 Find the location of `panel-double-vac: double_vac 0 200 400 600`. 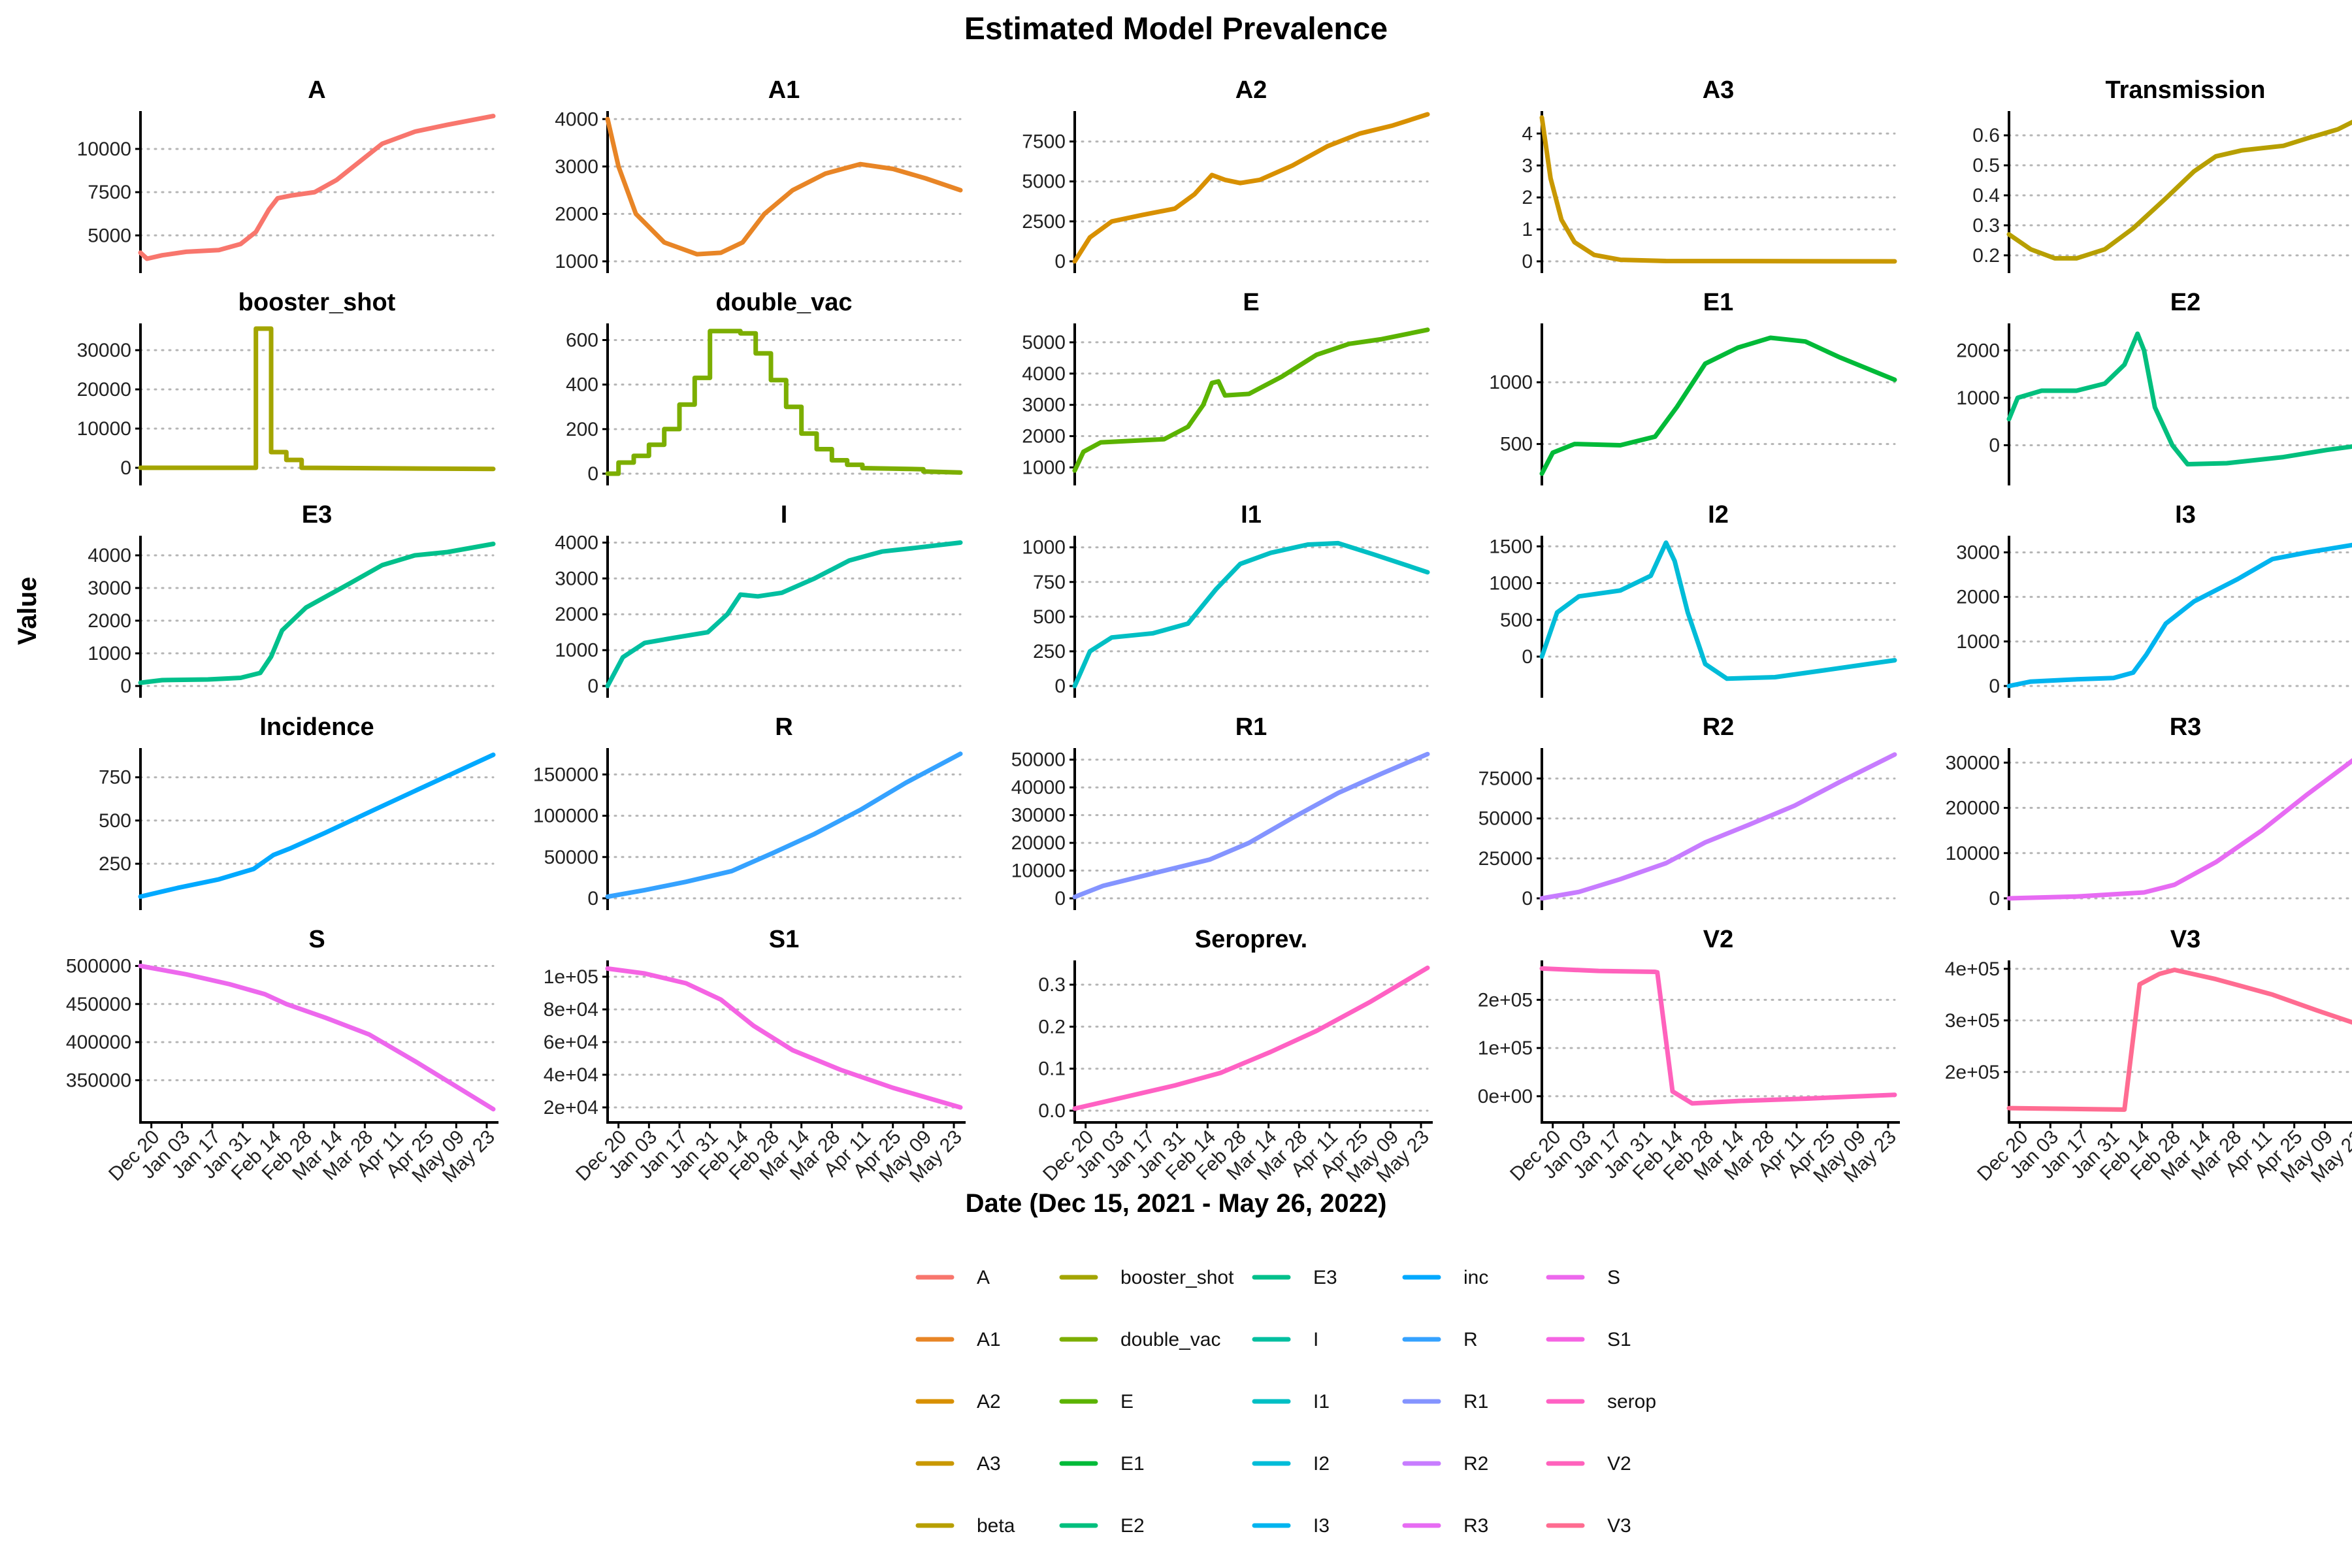

panel-double-vac: double_vac 0 200 400 600 is located at coordinates (764, 387).